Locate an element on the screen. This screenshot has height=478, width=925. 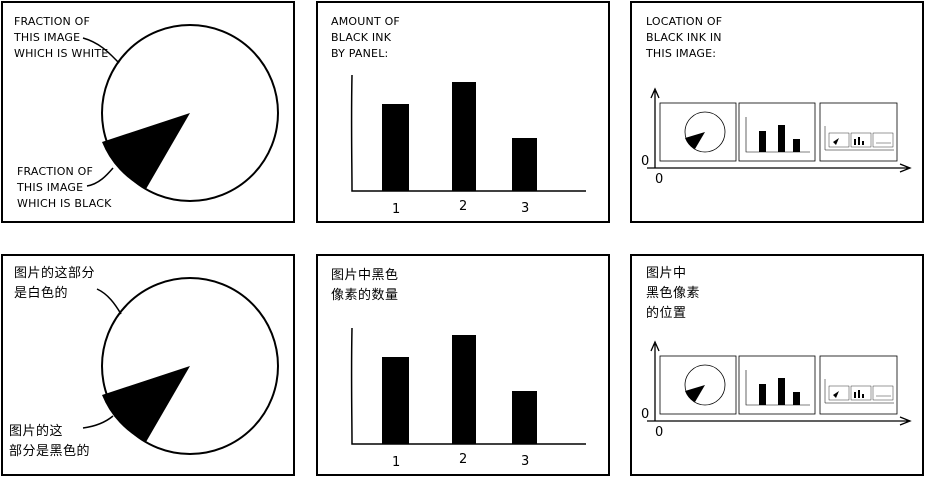
location-title: LOCATION OF BLACK INK IN THIS IMAGE: is located at coordinates (684, 37).